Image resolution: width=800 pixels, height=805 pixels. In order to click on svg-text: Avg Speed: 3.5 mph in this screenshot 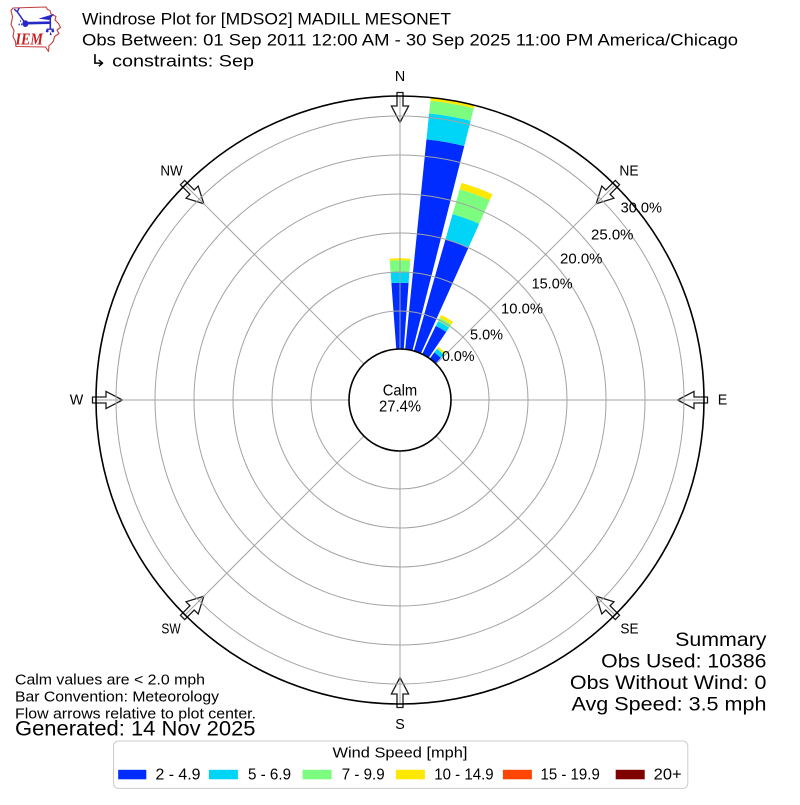, I will do `click(669, 705)`.